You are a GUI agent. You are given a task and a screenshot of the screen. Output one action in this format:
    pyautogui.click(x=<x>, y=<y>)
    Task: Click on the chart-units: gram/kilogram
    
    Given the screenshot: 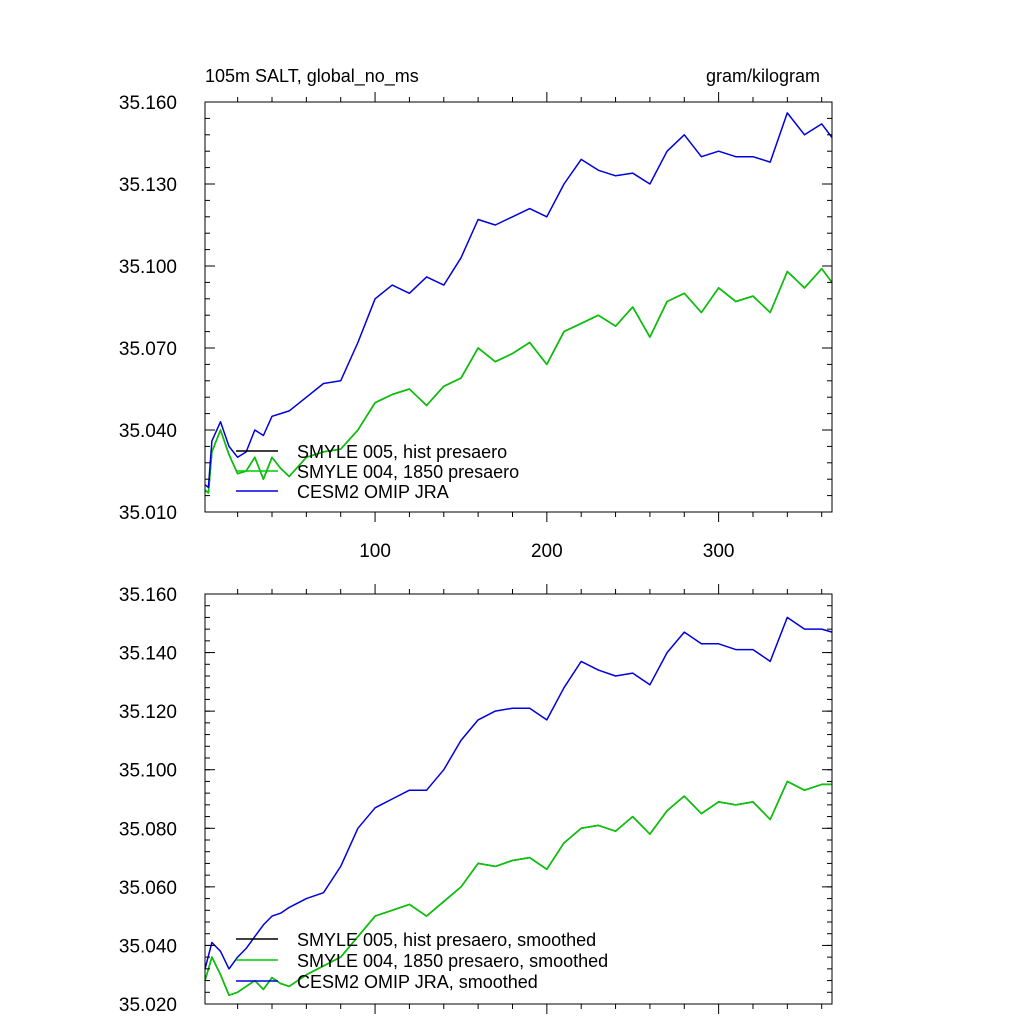 What is the action you would take?
    pyautogui.click(x=763, y=76)
    